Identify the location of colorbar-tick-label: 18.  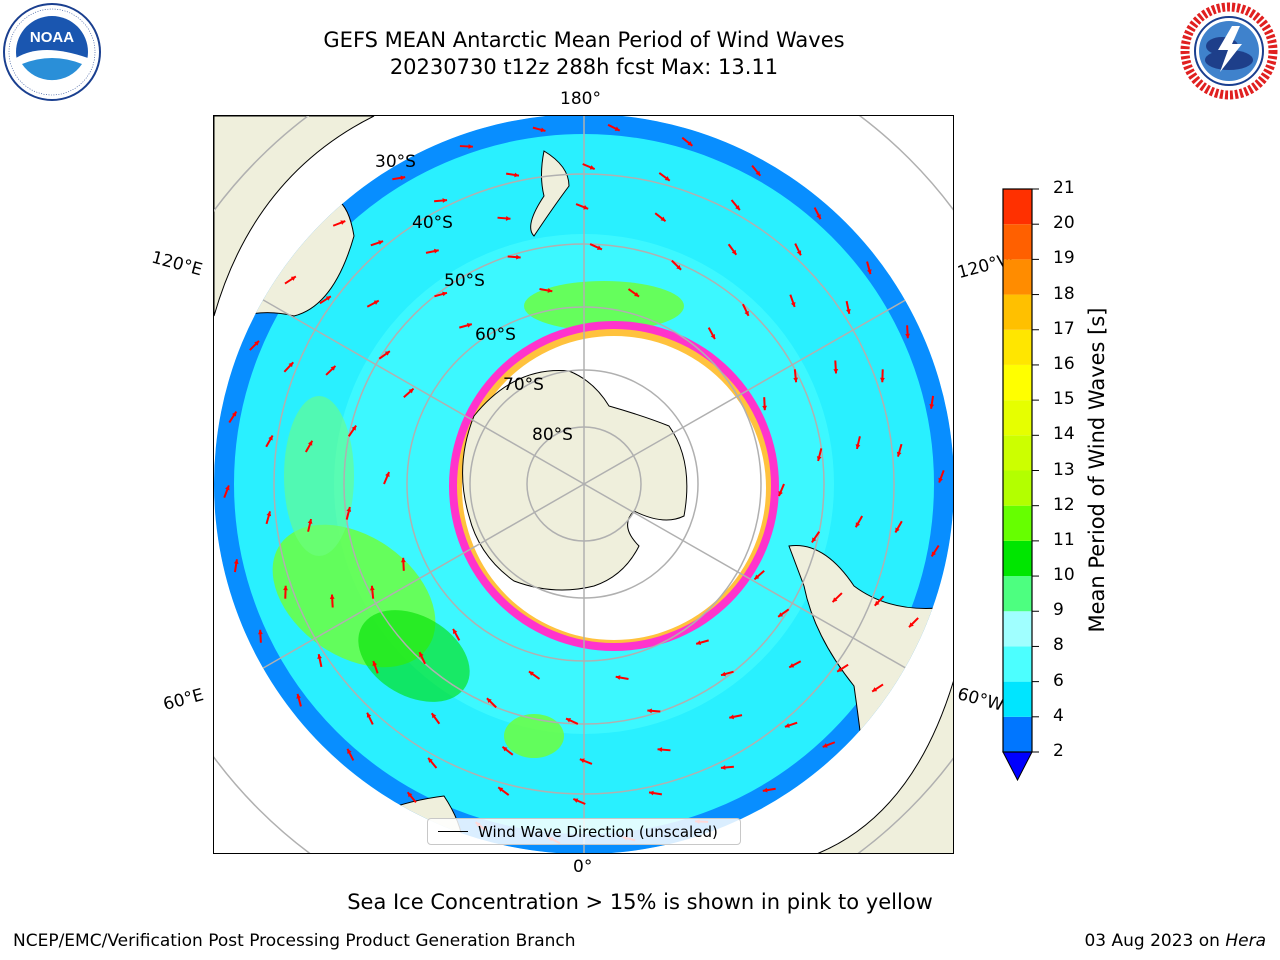
(1064, 293).